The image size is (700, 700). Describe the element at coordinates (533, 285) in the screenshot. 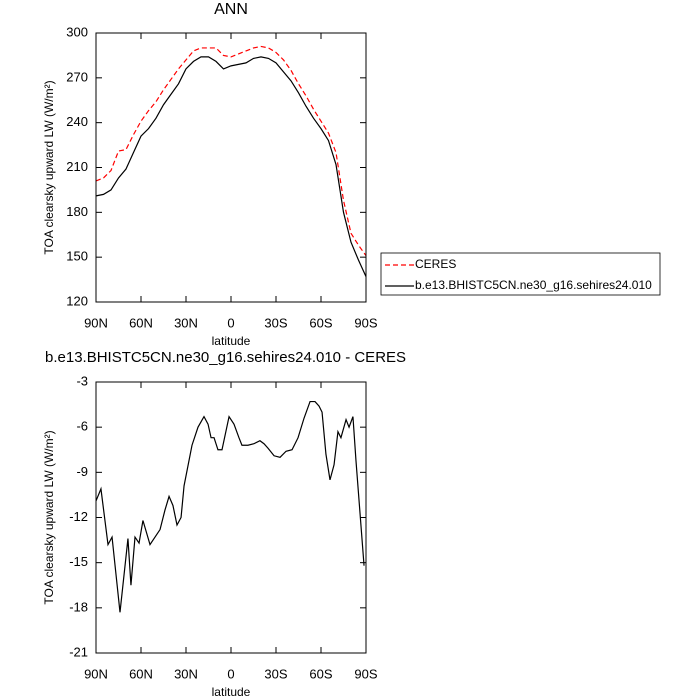

I see `legend-label: b.e13.BHISTC5CN.ne30_g16.sehires24.010` at that location.